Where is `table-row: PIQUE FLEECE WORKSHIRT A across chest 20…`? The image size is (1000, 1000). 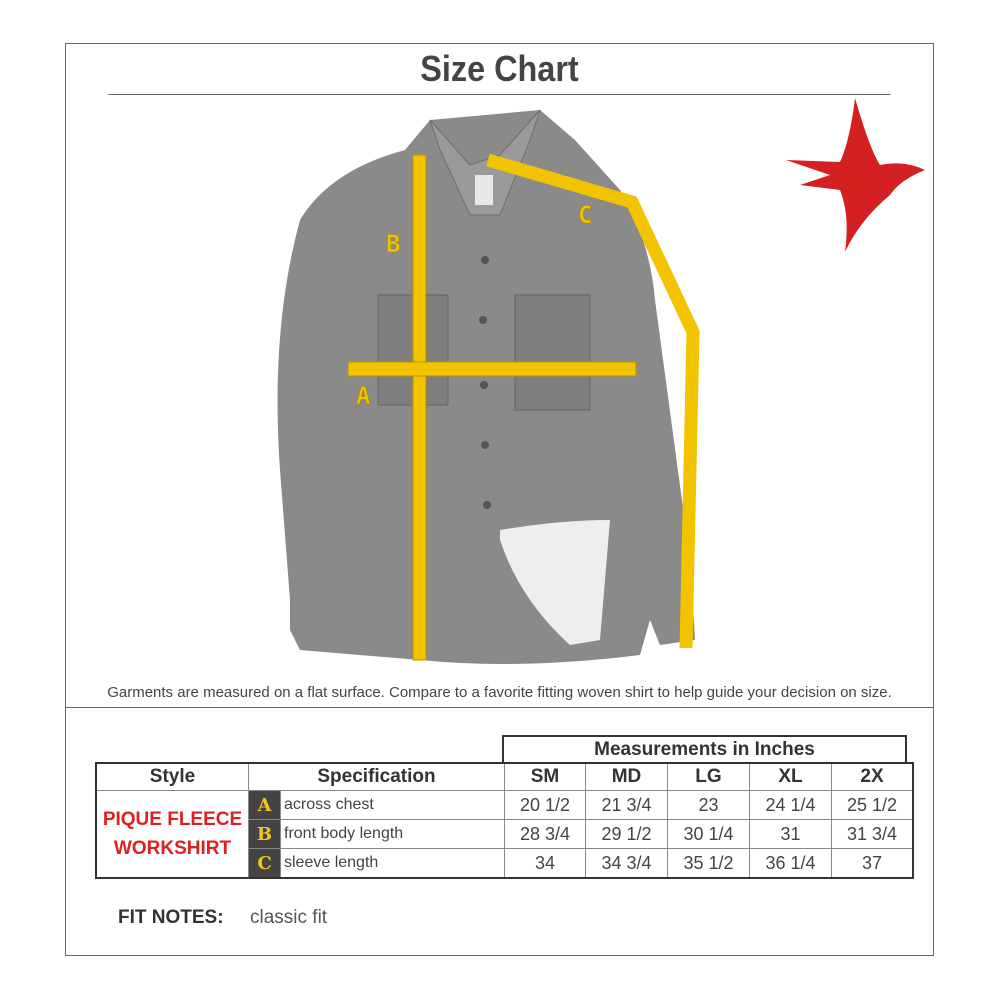 table-row: PIQUE FLEECE WORKSHIRT A across chest 20… is located at coordinates (504, 834).